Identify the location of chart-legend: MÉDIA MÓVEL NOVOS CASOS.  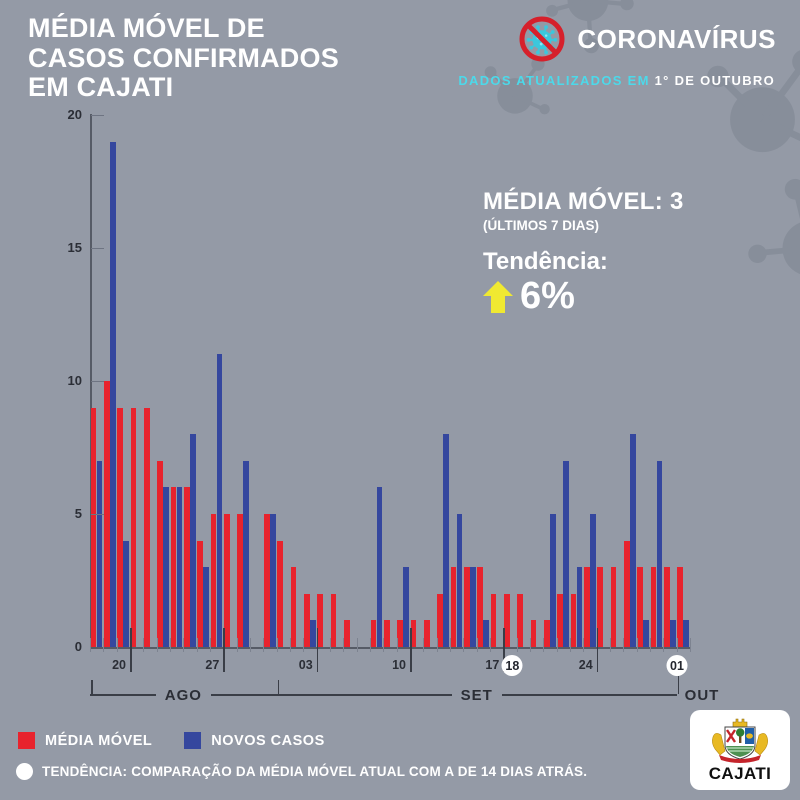
(171, 740).